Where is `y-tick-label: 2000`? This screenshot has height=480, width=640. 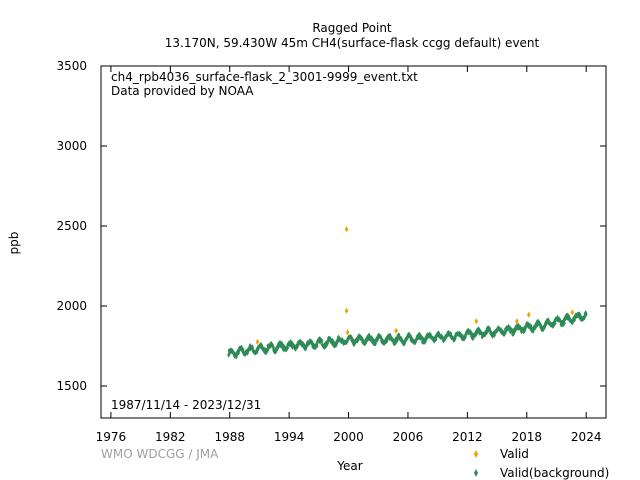 y-tick-label: 2000 is located at coordinates (71, 306).